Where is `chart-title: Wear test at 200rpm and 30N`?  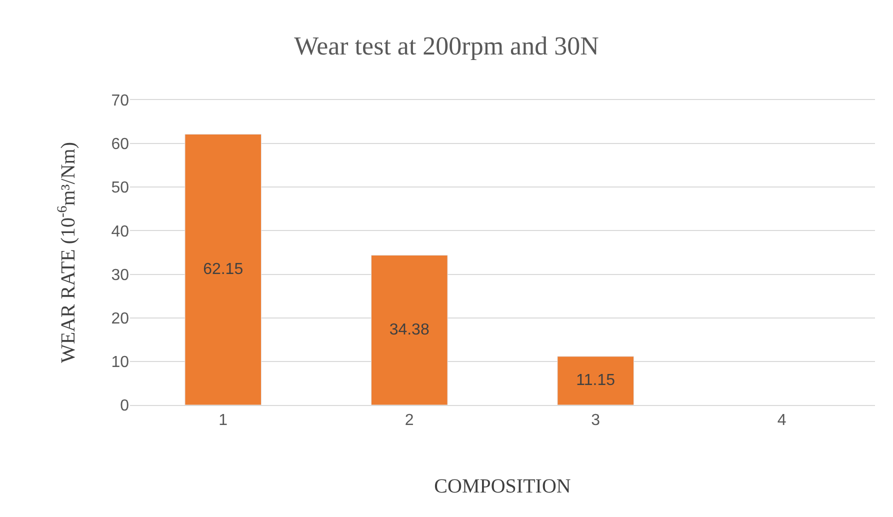
chart-title: Wear test at 200rpm and 30N is located at coordinates (447, 45).